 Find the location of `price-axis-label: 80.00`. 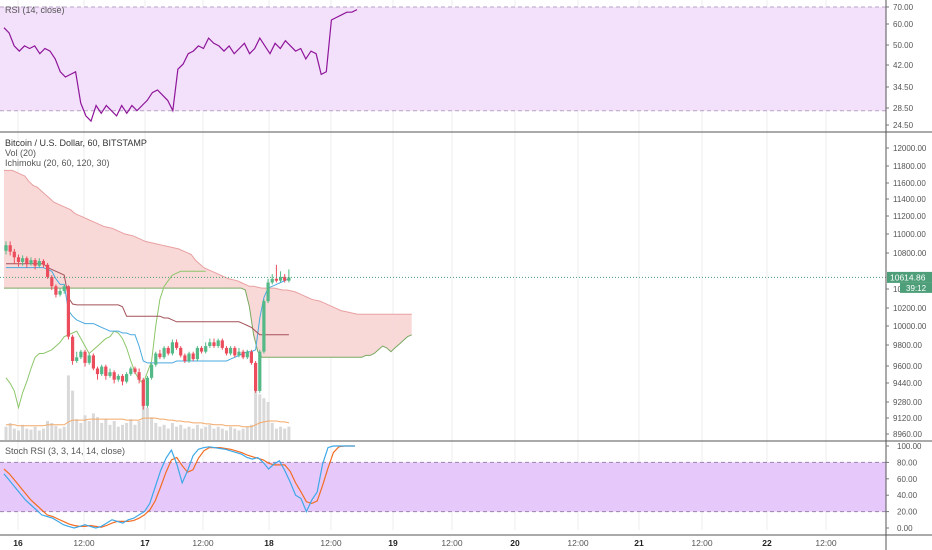

price-axis-label: 80.00 is located at coordinates (907, 462).